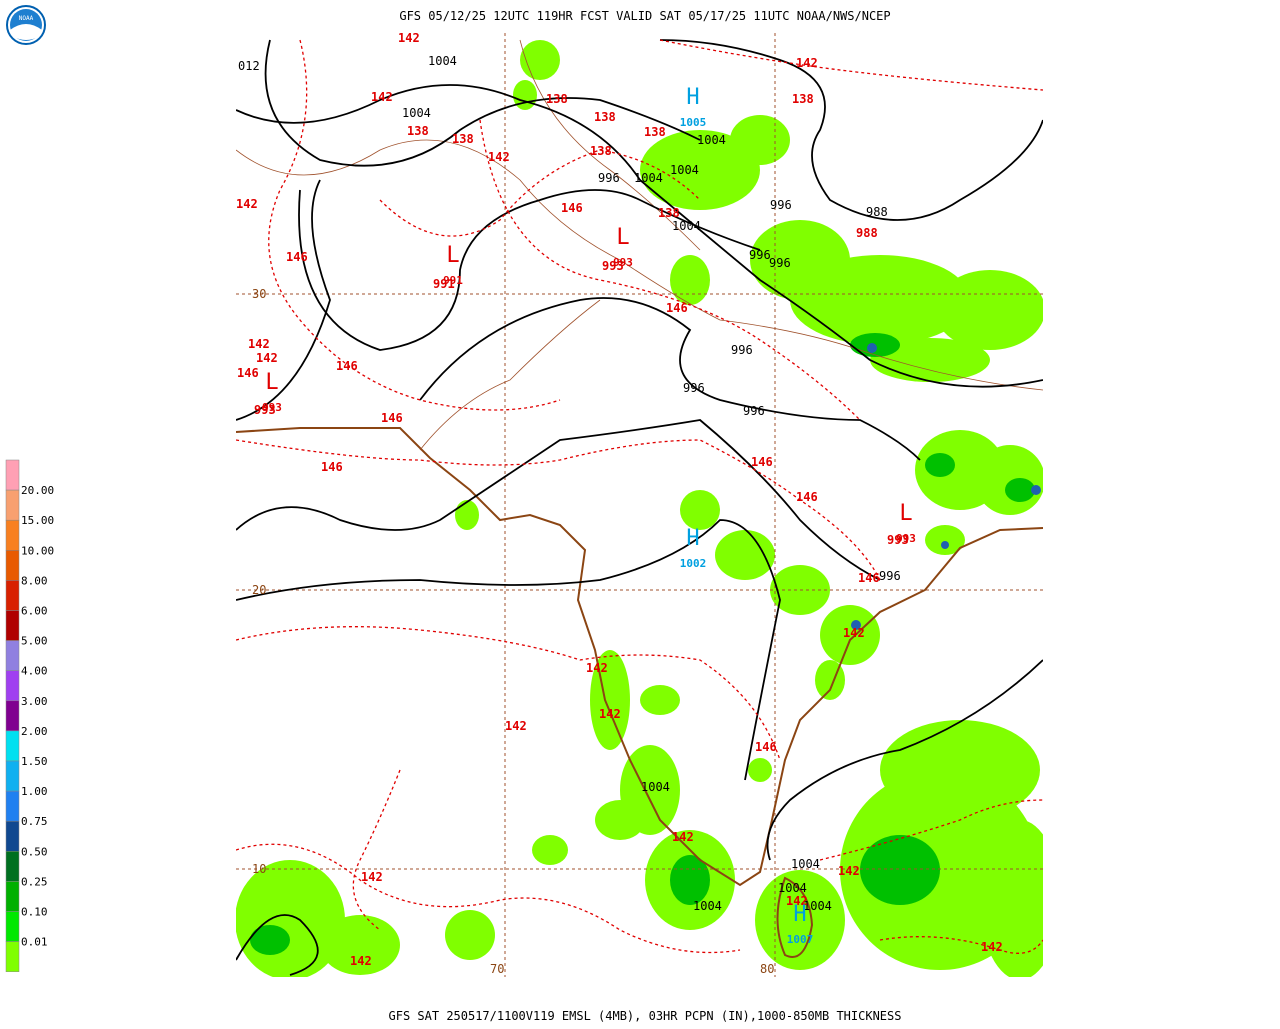 The height and width of the screenshot is (1029, 1280). What do you see at coordinates (453, 280) in the screenshot?
I see `center-value: 991` at bounding box center [453, 280].